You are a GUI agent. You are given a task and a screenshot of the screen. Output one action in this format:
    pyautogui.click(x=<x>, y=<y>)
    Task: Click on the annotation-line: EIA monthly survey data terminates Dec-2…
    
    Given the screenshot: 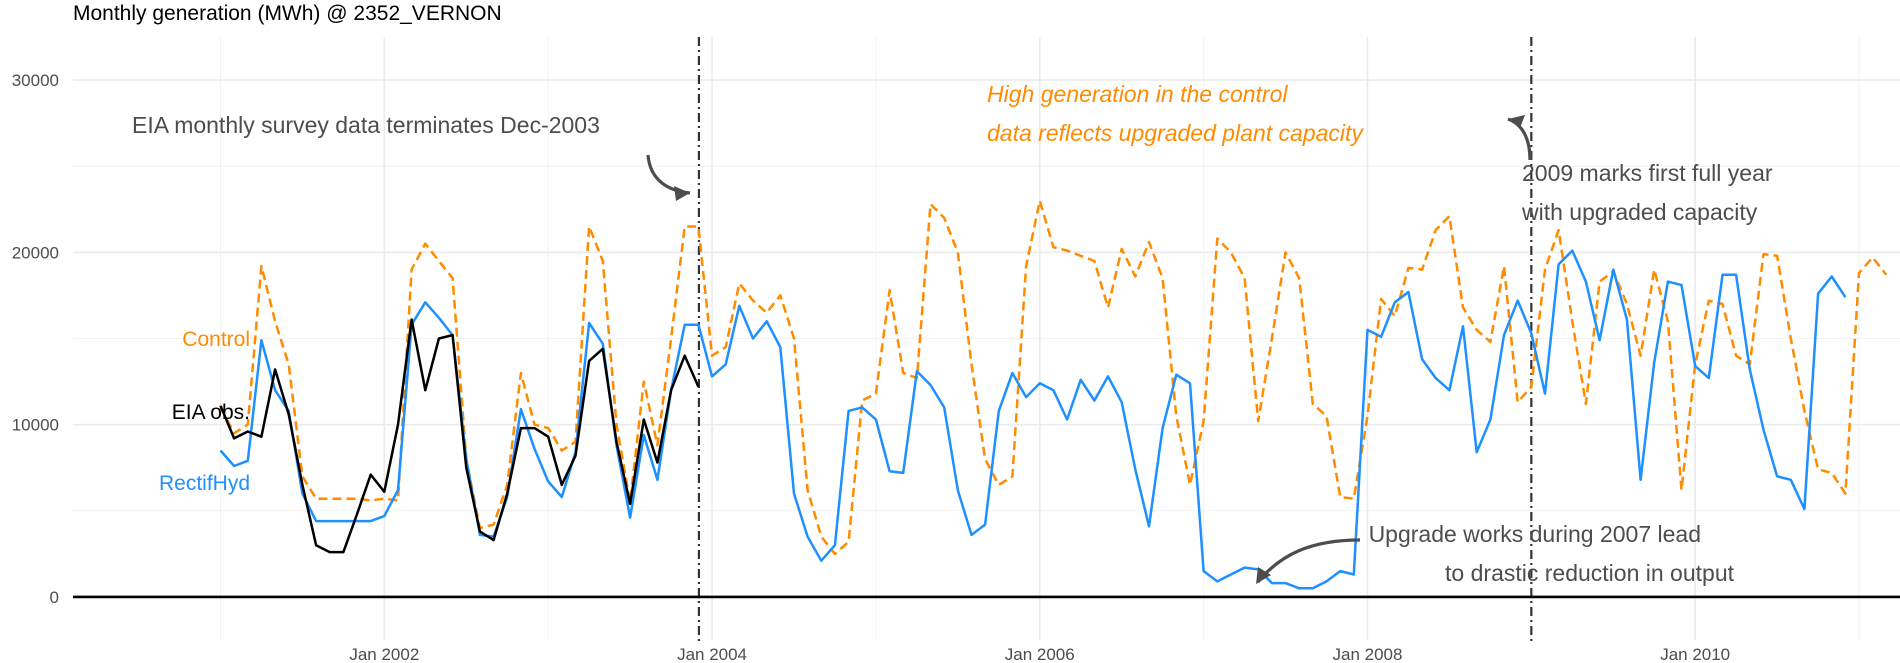 What is the action you would take?
    pyautogui.click(x=366, y=125)
    